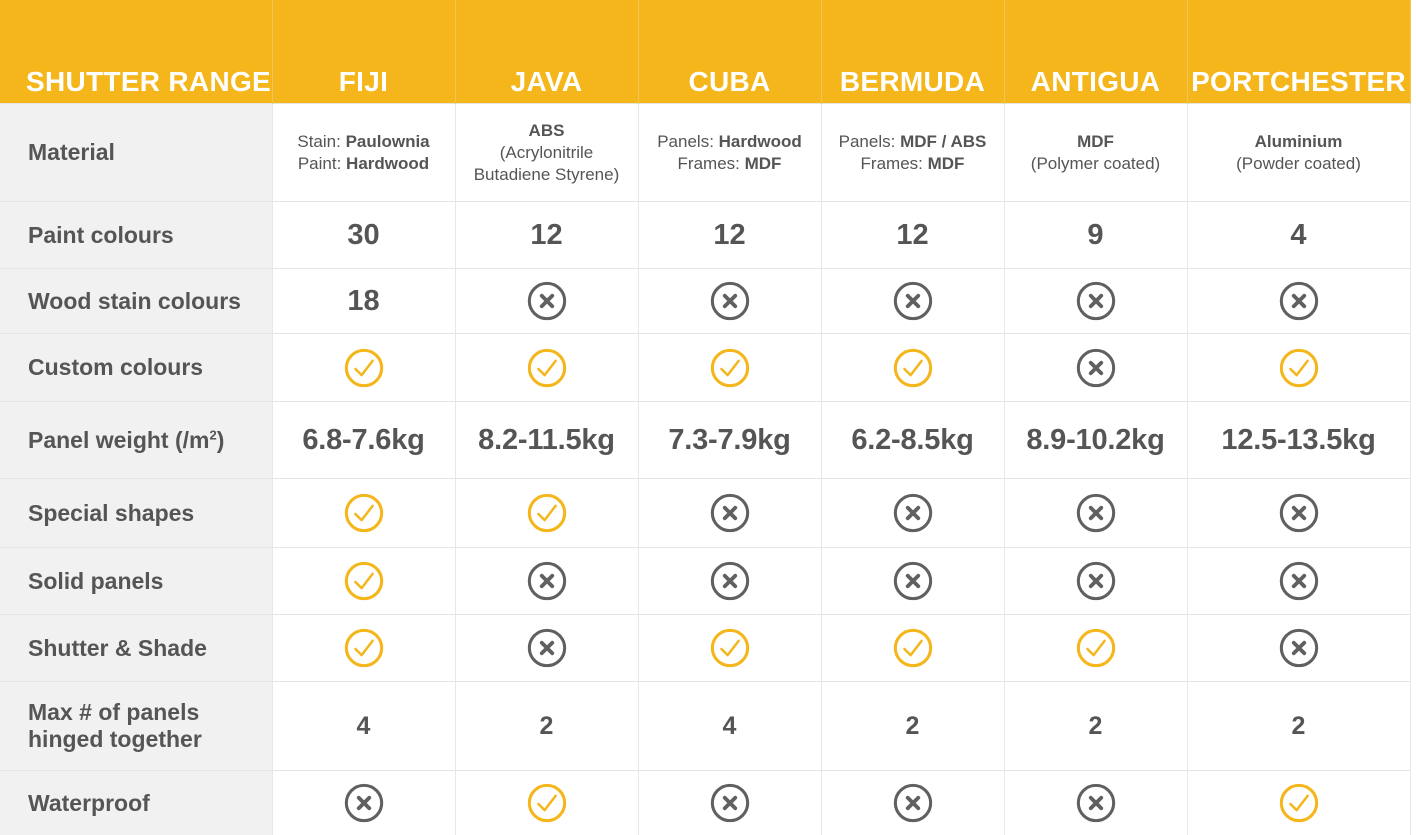  Describe the element at coordinates (547, 130) in the screenshot. I see `material-value: ABS` at that location.